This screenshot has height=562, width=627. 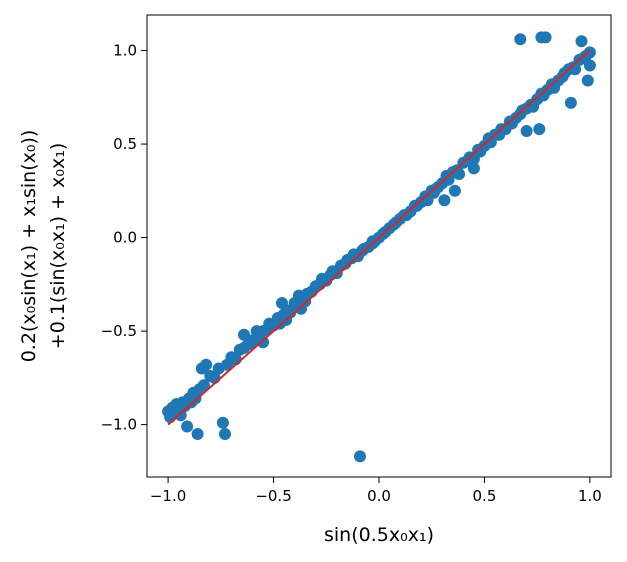 I want to click on y-axis-label-line1: 0.2(x₀sin(x₁) + x₁sin(x₀)), so click(x=29, y=246).